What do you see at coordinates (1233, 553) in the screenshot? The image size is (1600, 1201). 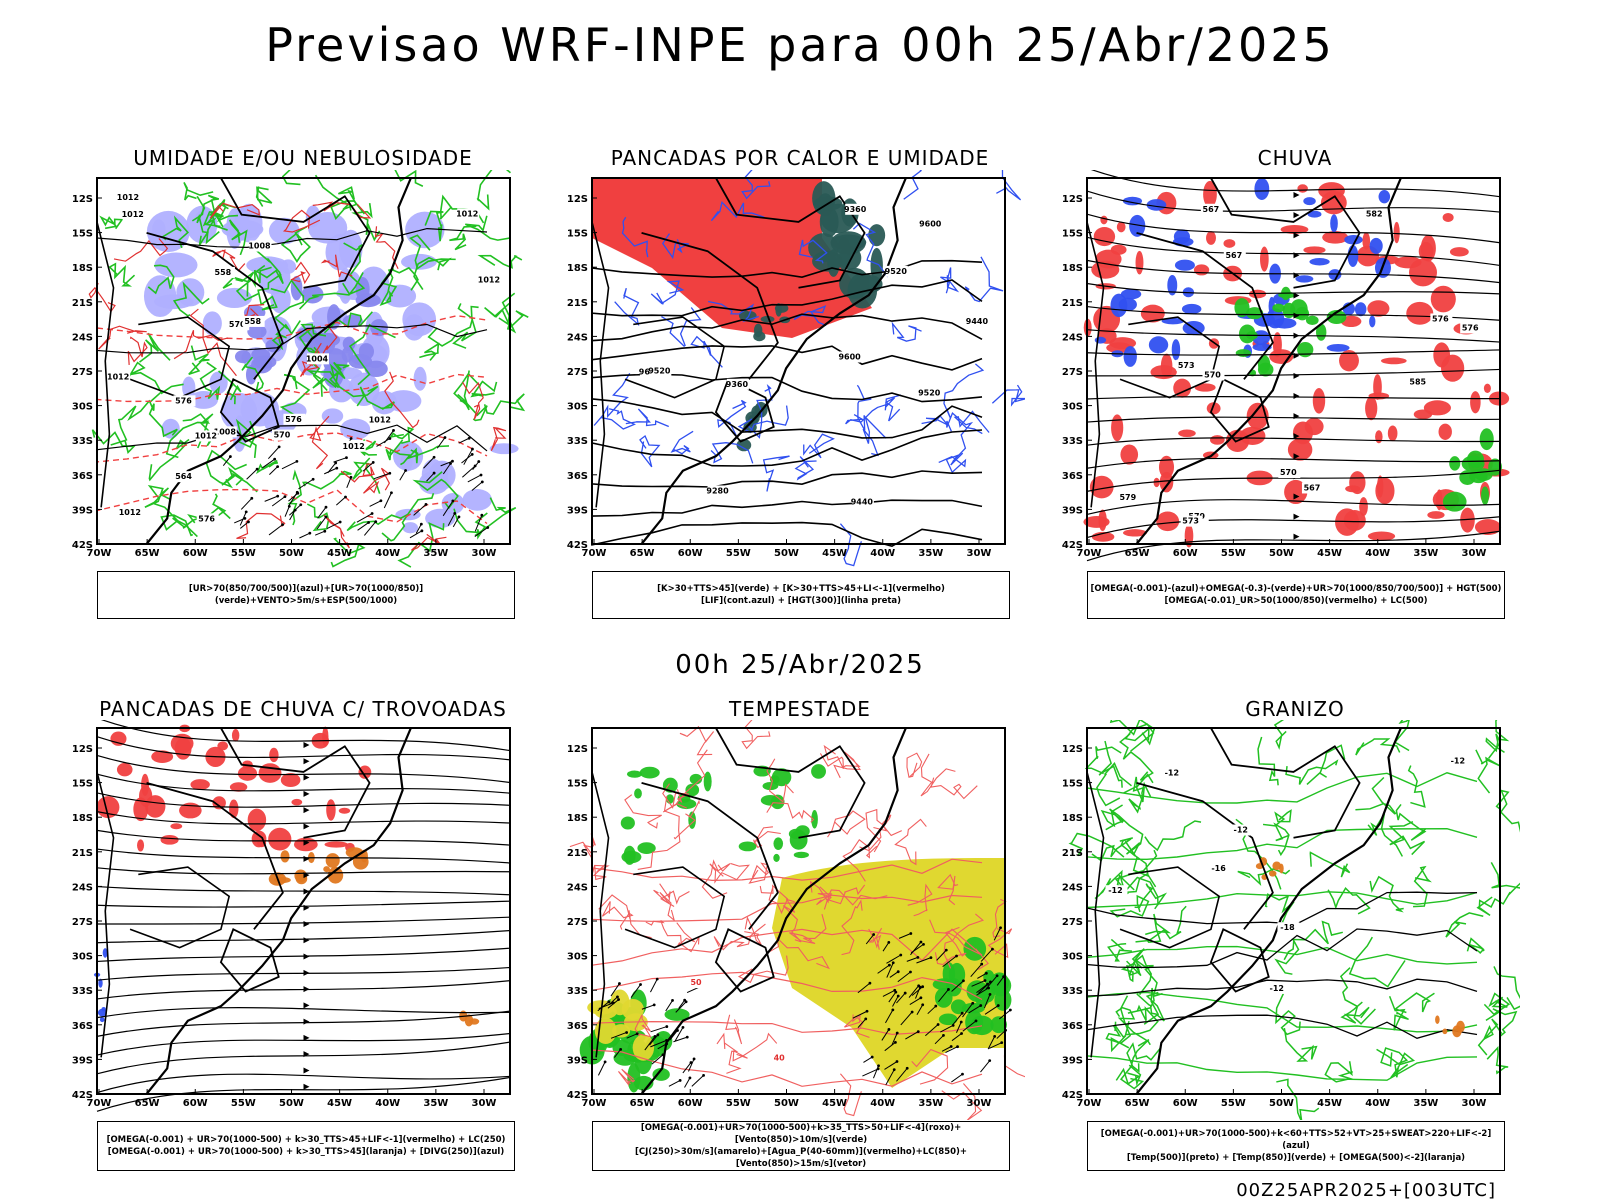 I see `lon-label: 55W` at bounding box center [1233, 553].